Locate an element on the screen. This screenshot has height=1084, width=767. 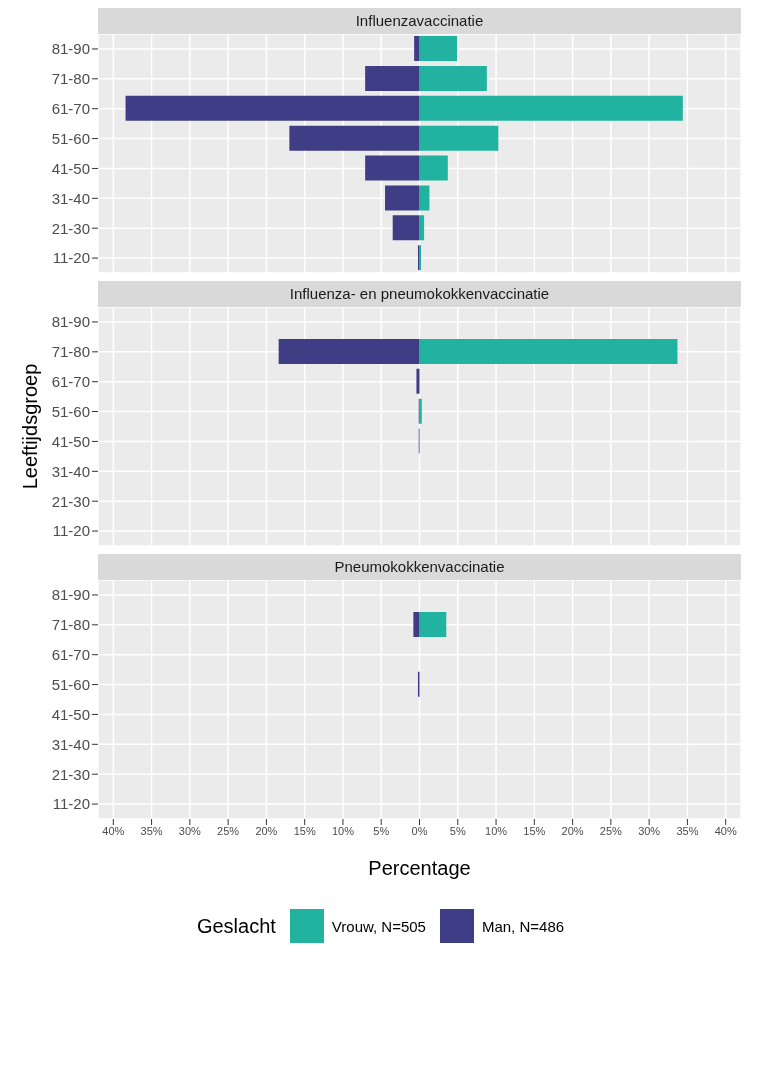
chart-title: Influenzavaccinatie is located at coordinates (419, 21).